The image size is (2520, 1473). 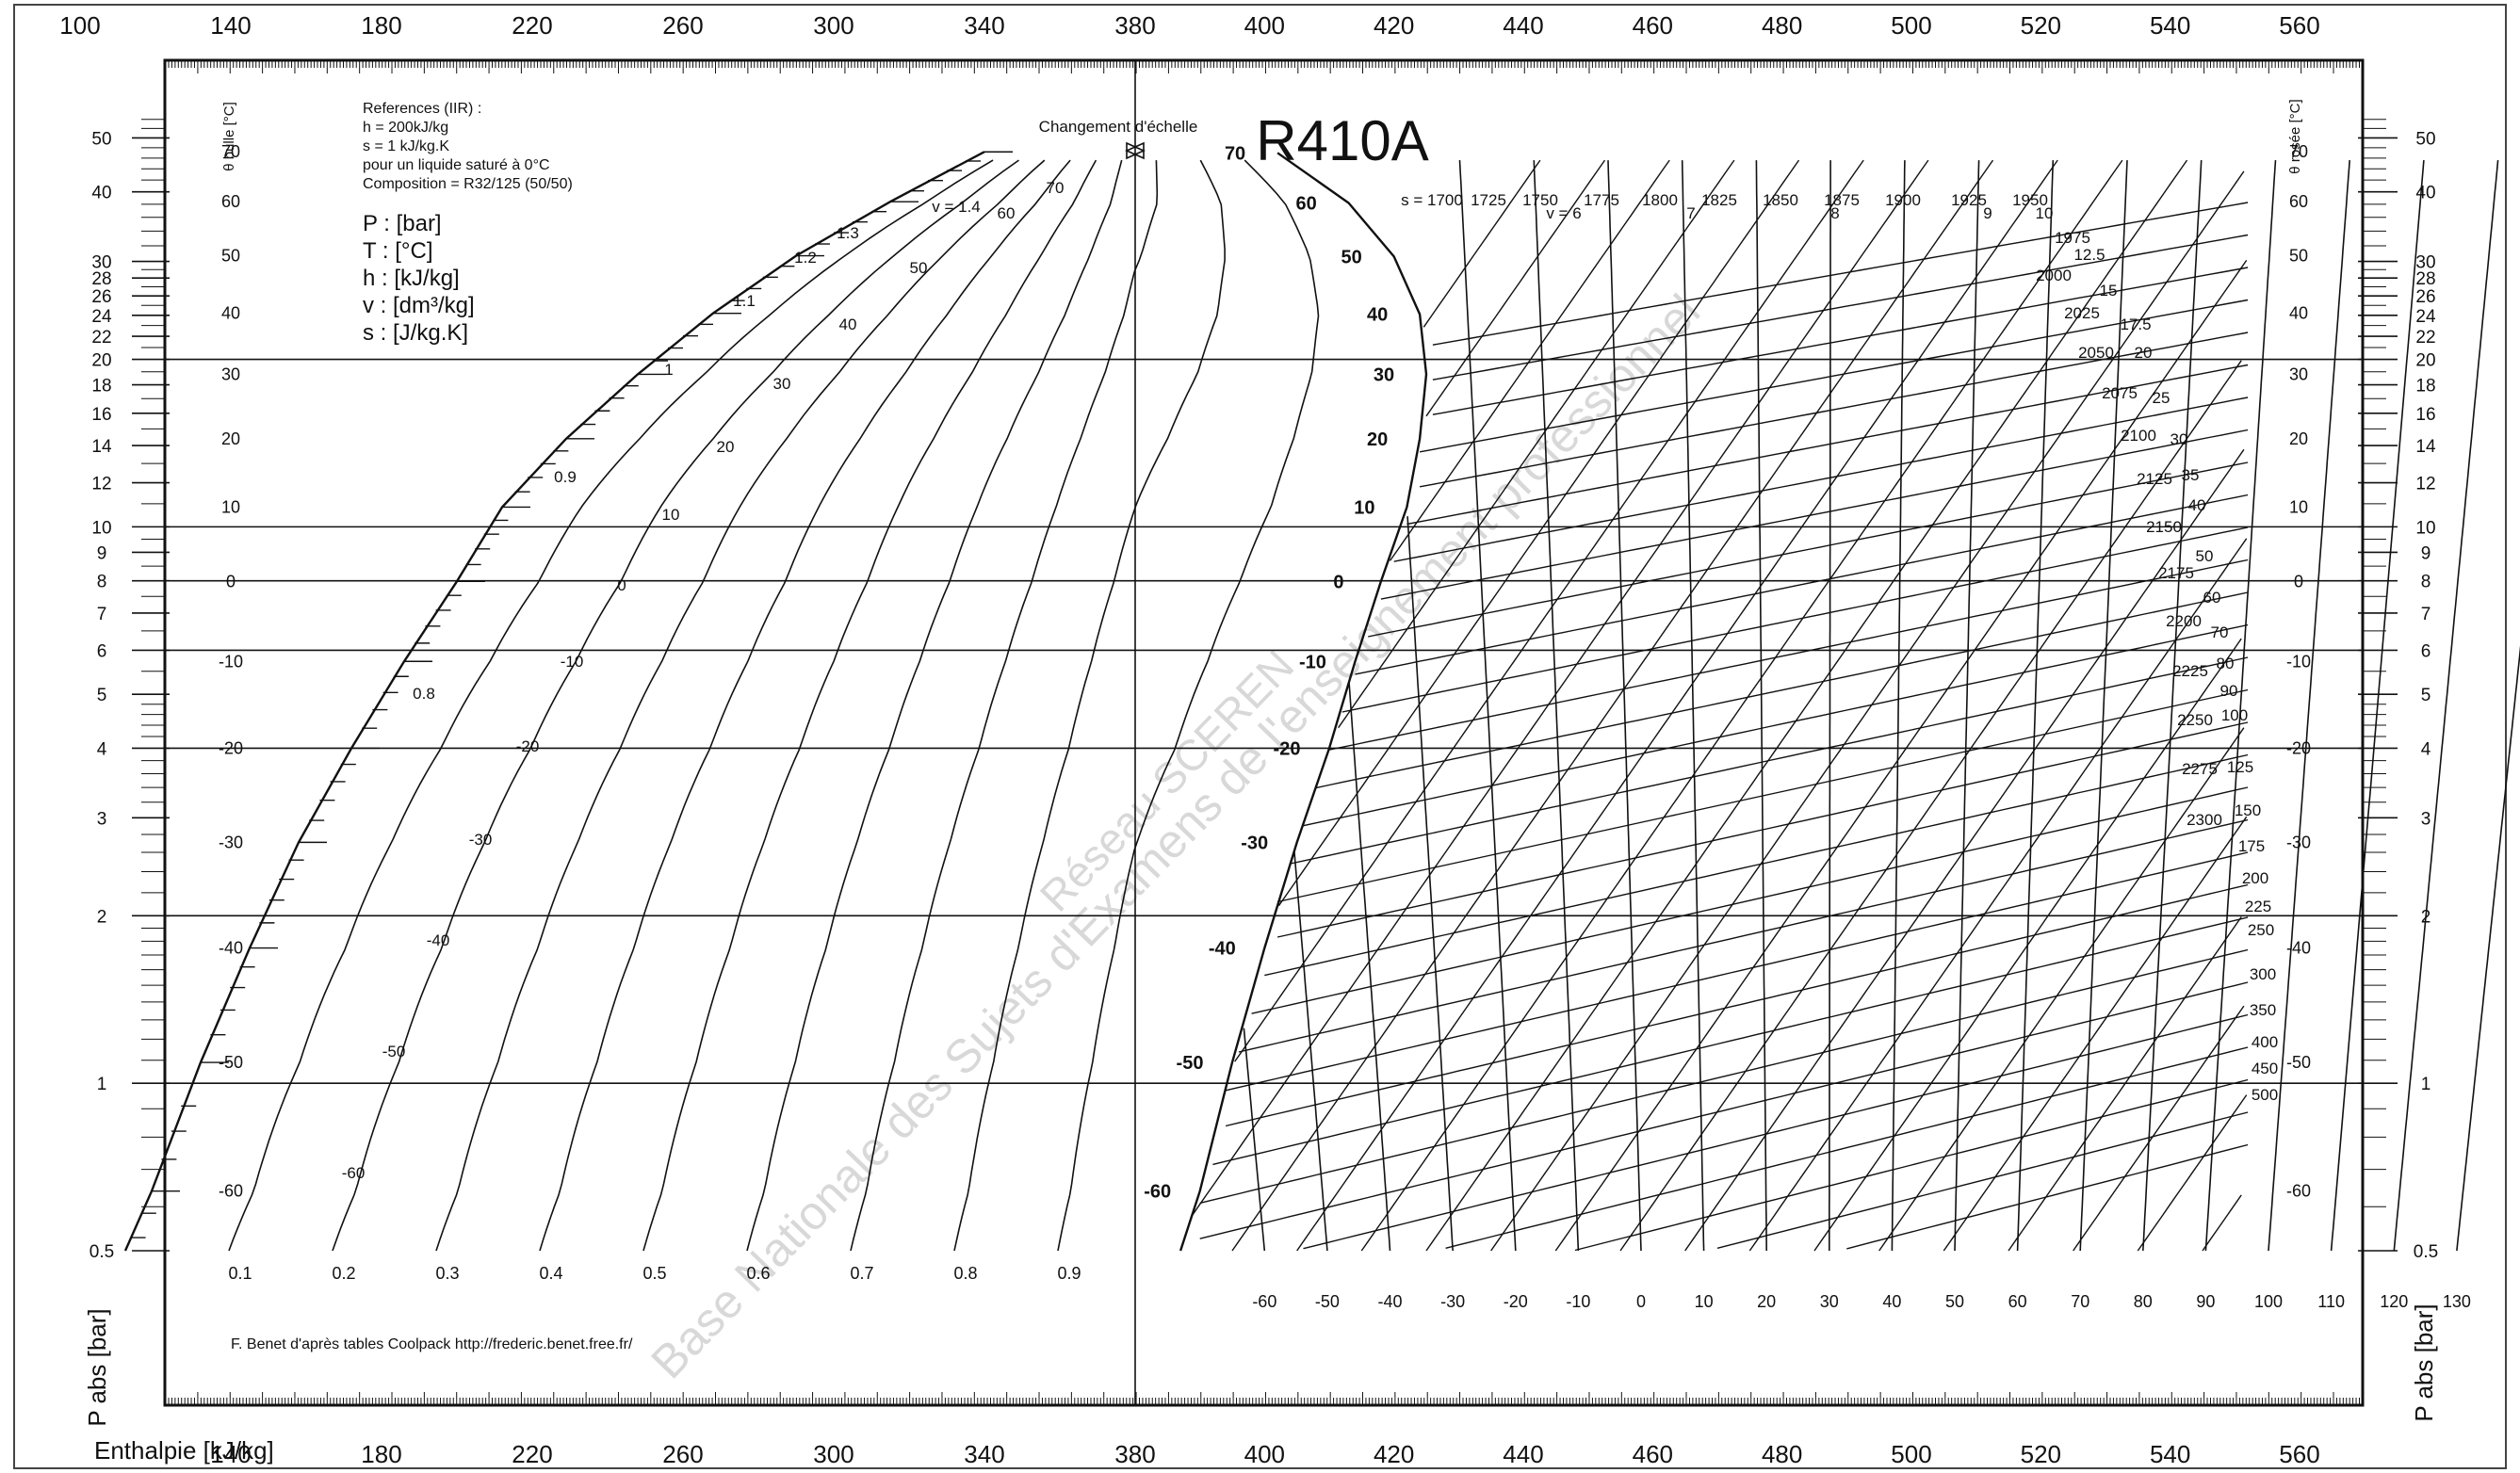 What do you see at coordinates (101, 193) in the screenshot?
I see `y-tick-label-left: 40` at bounding box center [101, 193].